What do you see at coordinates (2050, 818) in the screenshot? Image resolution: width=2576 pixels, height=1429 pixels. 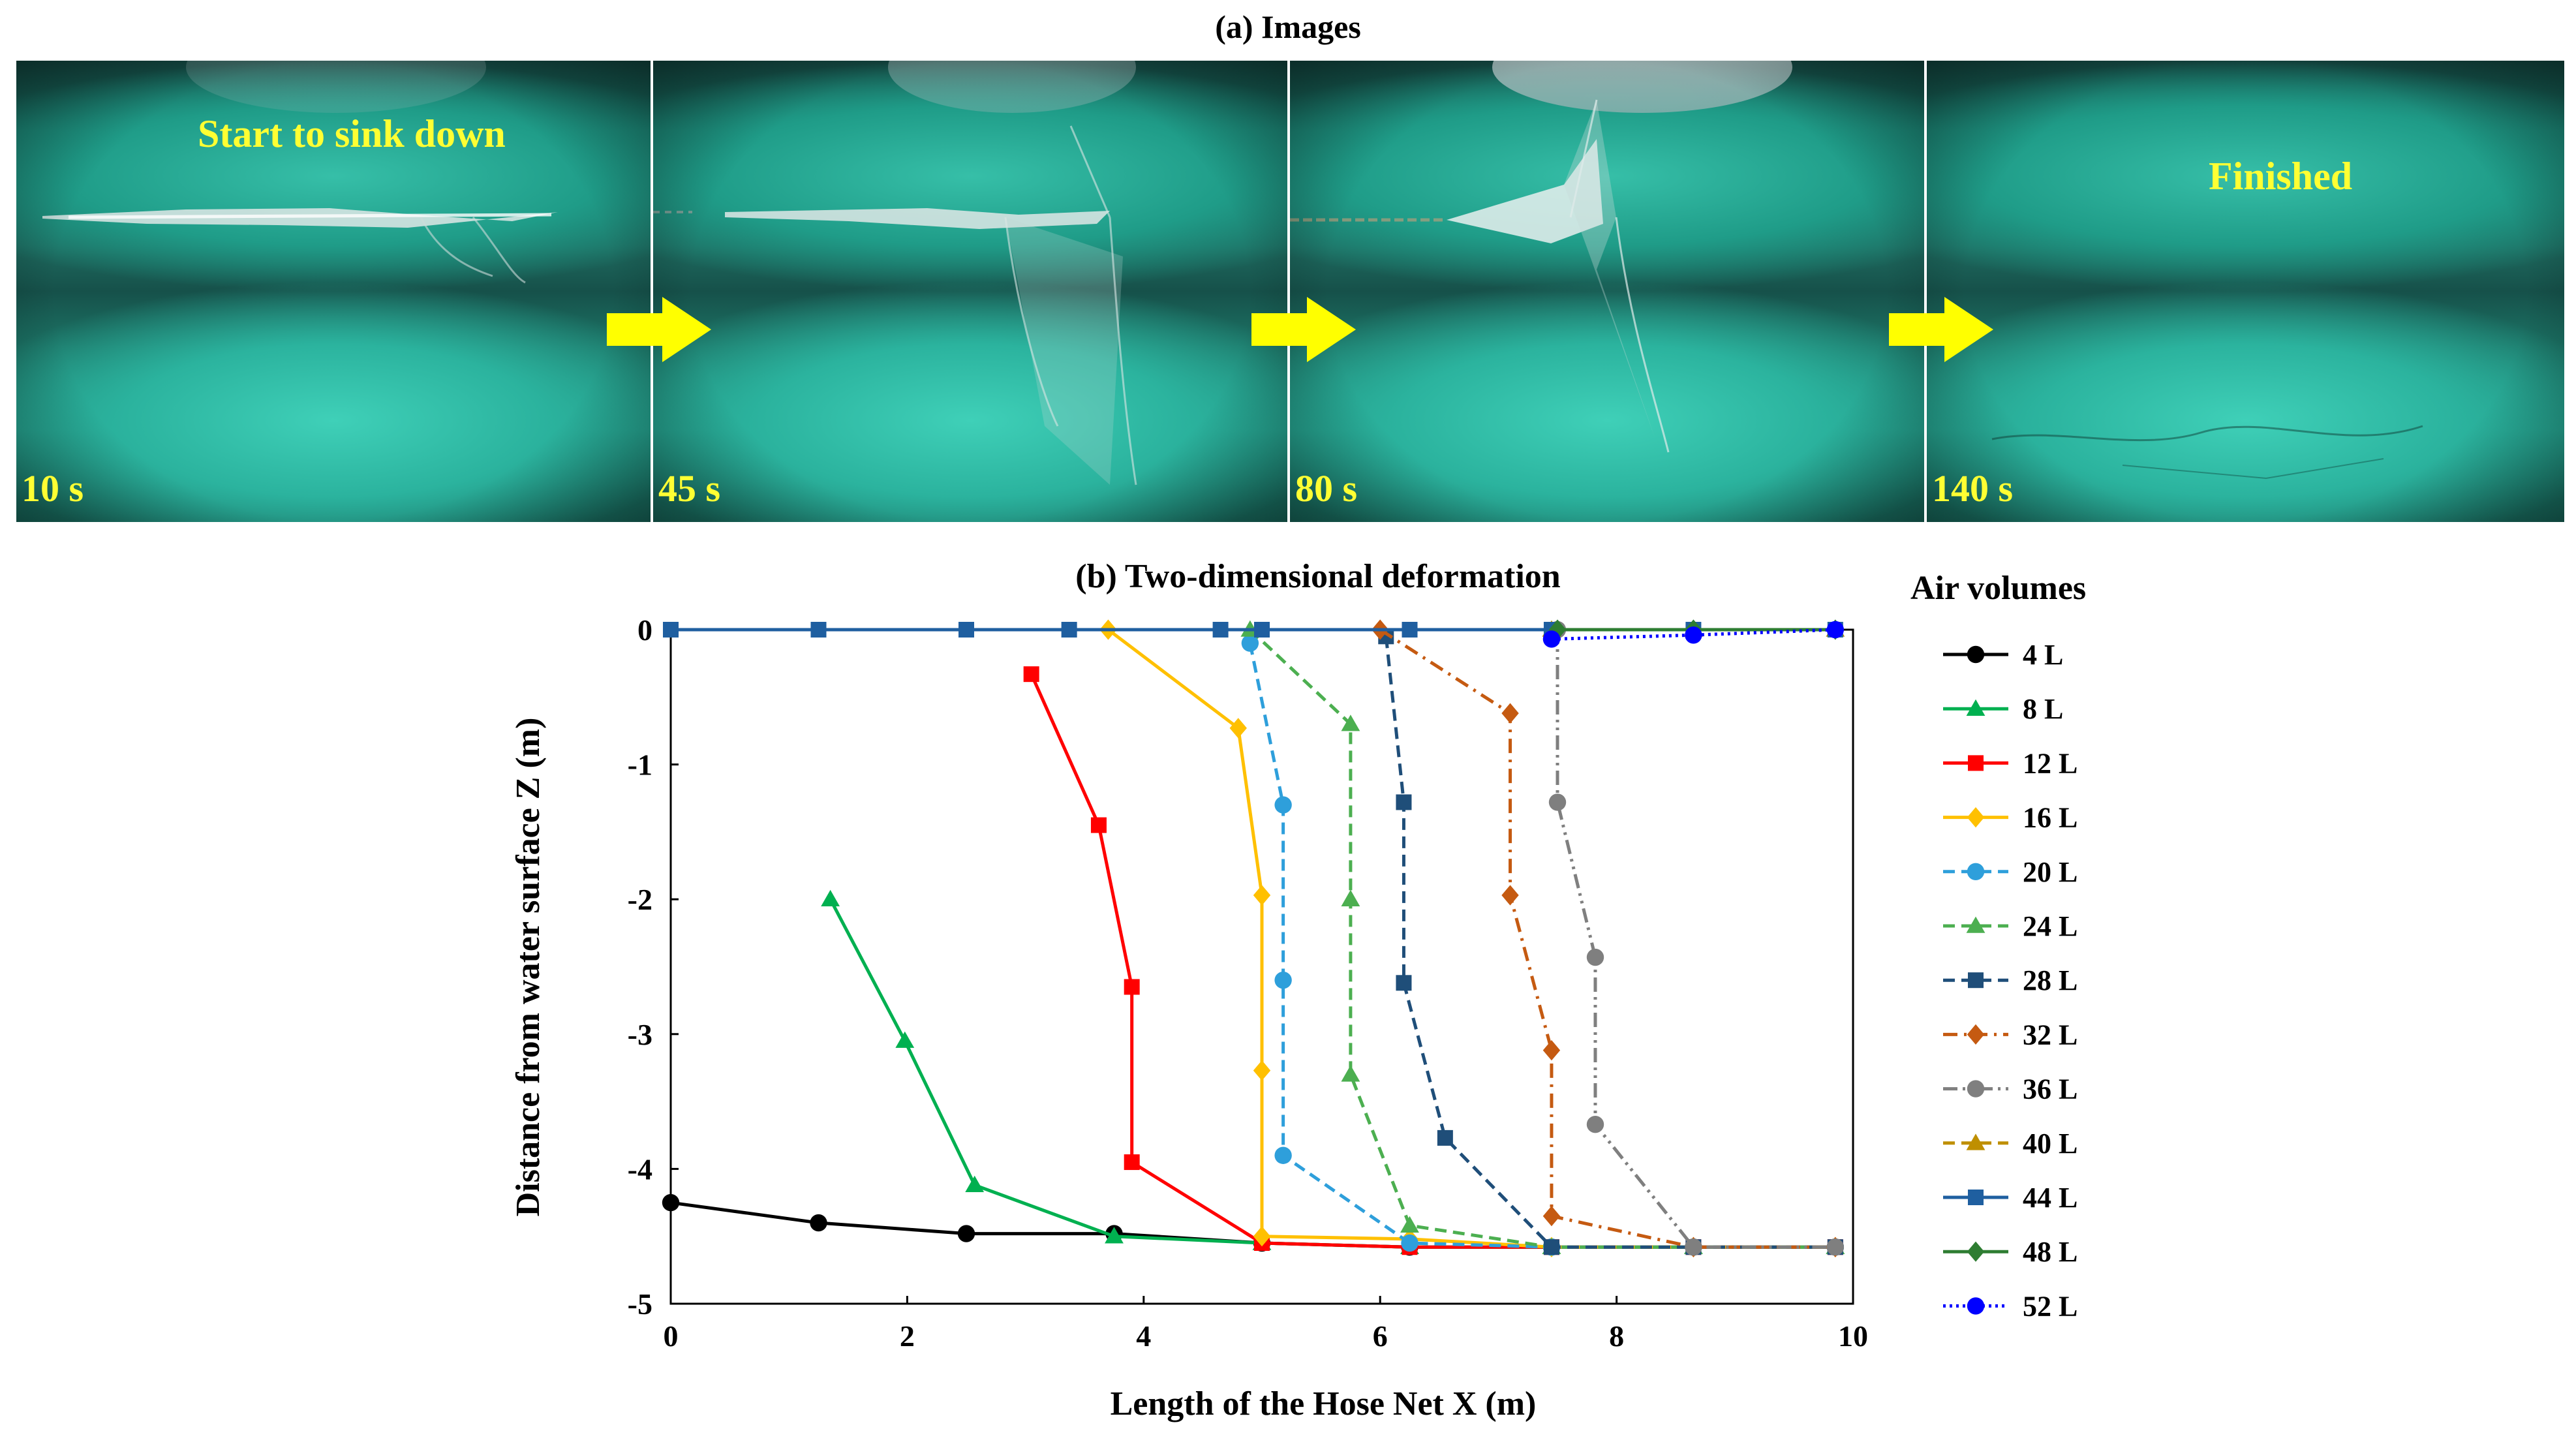 I see `legend-label: 16 L` at bounding box center [2050, 818].